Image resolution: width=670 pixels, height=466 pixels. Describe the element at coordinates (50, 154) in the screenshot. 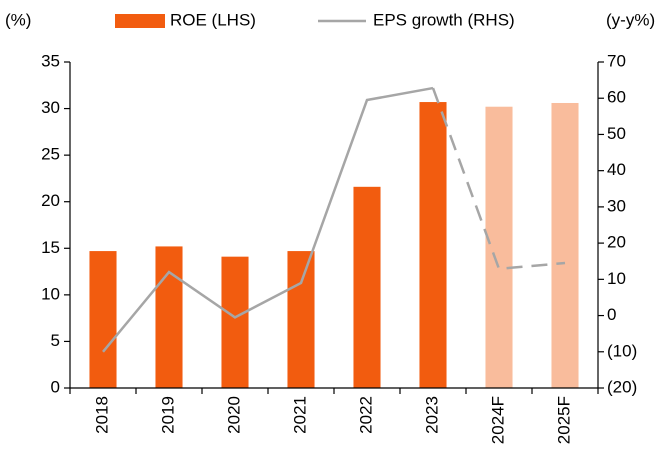

I see `y-tick-label: 25` at that location.